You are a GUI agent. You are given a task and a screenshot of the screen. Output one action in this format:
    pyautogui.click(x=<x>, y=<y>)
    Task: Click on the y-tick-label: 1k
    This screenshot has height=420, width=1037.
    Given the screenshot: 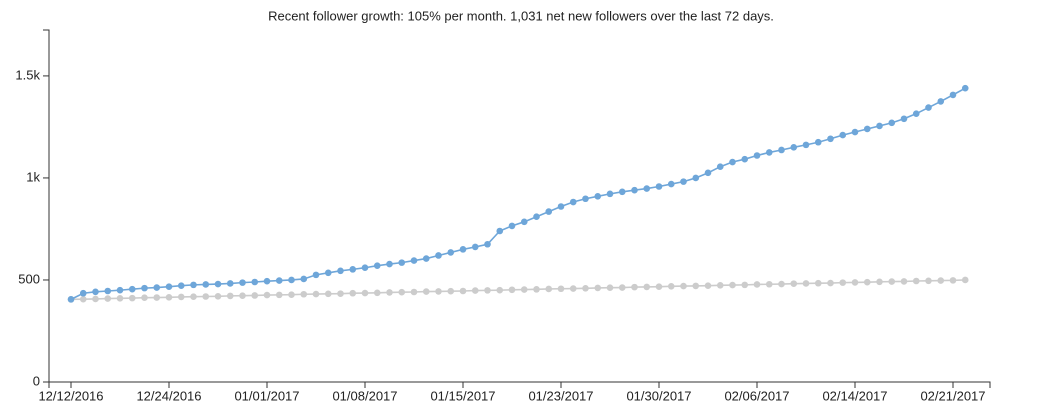 What is the action you would take?
    pyautogui.click(x=33, y=176)
    